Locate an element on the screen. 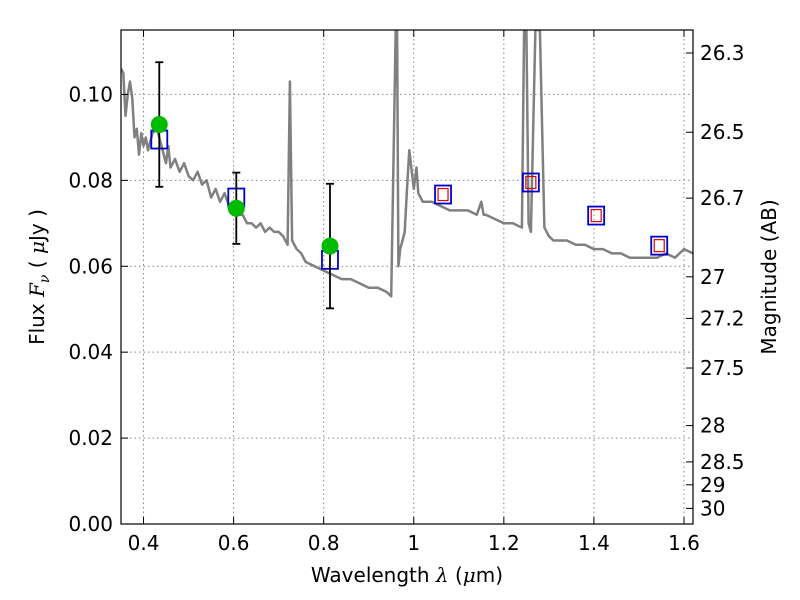 This screenshot has height=600, width=800. y2-tick-label: 27.2 is located at coordinates (722, 318).